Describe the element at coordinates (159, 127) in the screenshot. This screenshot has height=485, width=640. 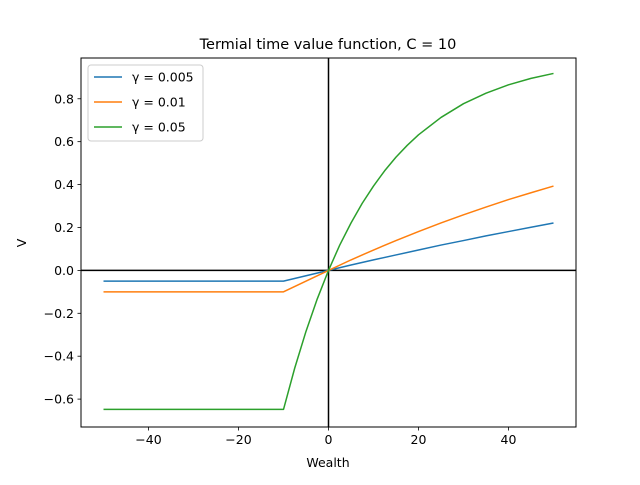
I see `legend-label-3: γ = 0.05` at that location.